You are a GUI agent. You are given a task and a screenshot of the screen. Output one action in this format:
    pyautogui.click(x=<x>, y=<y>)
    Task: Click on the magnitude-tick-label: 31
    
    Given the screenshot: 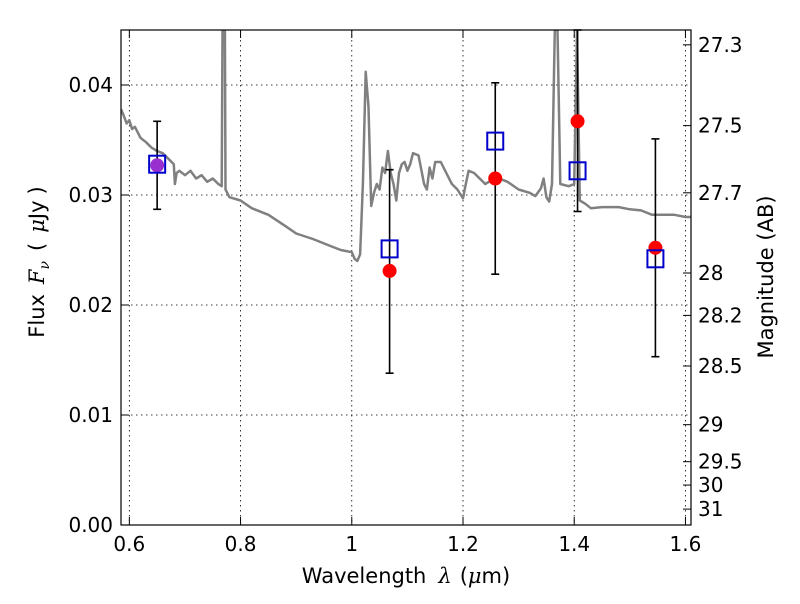 What is the action you would take?
    pyautogui.click(x=710, y=509)
    